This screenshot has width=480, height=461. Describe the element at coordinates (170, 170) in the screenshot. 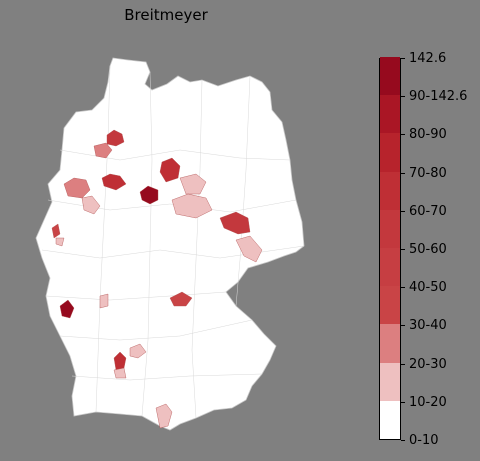

I see `region-wolfsburg` at that location.